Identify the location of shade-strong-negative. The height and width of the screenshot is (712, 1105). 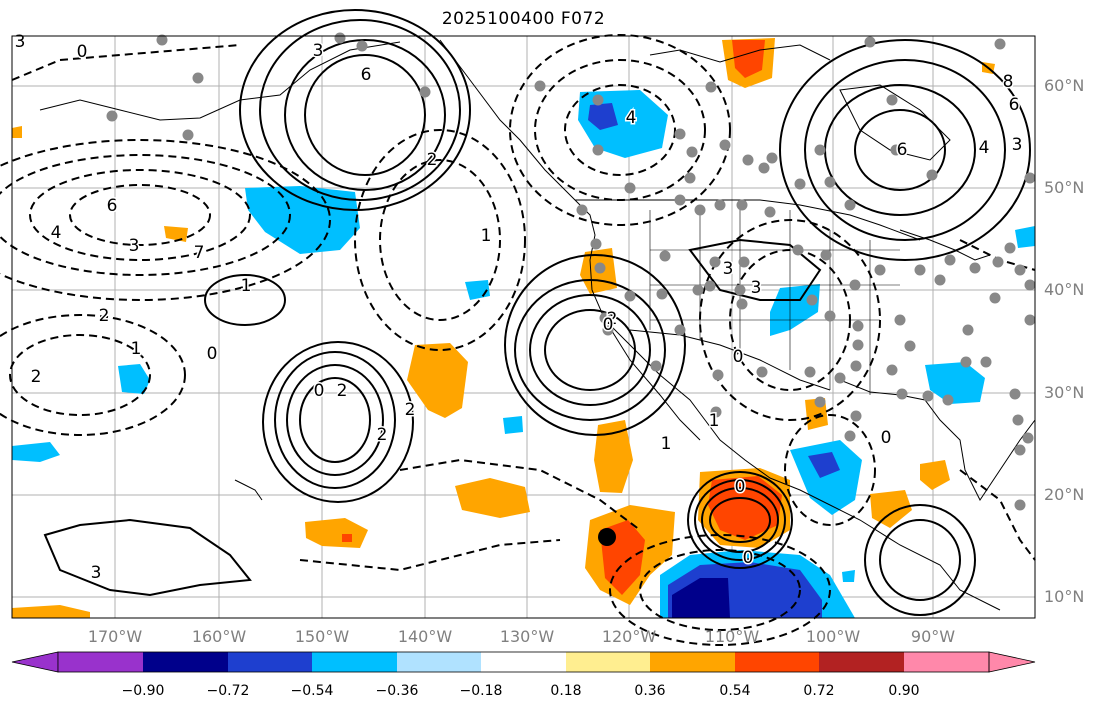
(603, 116).